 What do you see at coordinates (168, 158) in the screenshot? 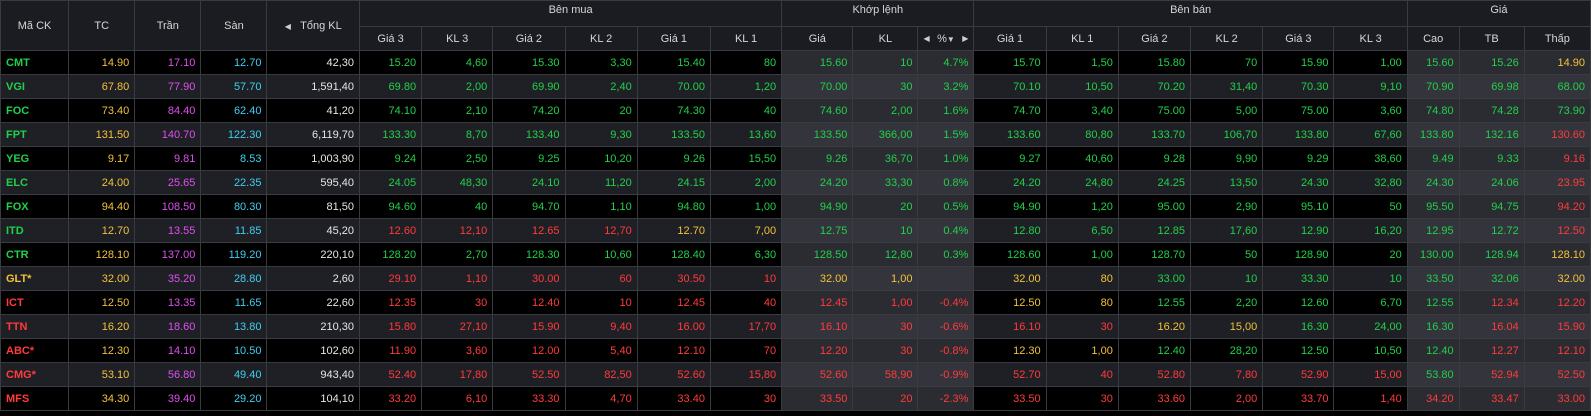
I see `ceiling-price-cell: 9.81` at bounding box center [168, 158].